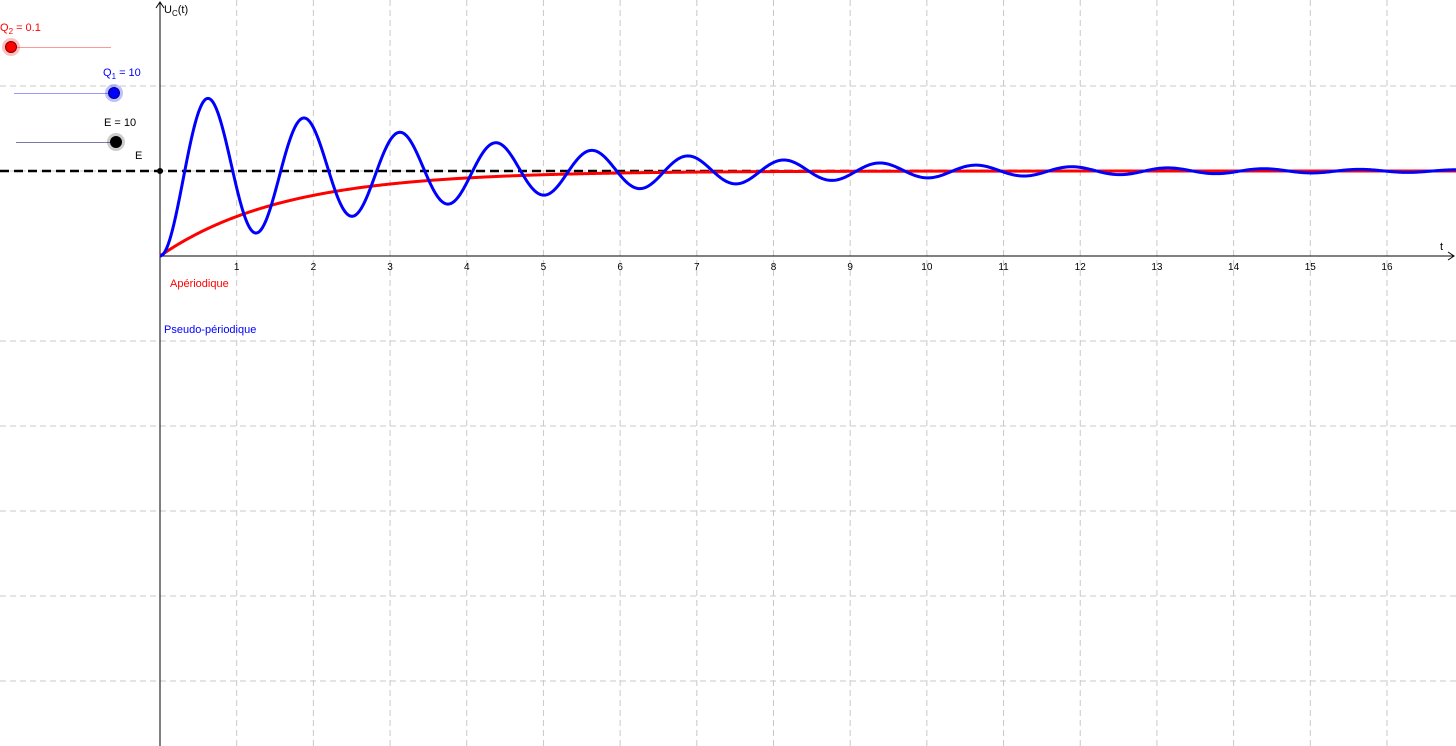 Image resolution: width=1456 pixels, height=746 pixels. What do you see at coordinates (210, 330) in the screenshot?
I see `pseudo-periodique-label: Pseudo-périodique` at bounding box center [210, 330].